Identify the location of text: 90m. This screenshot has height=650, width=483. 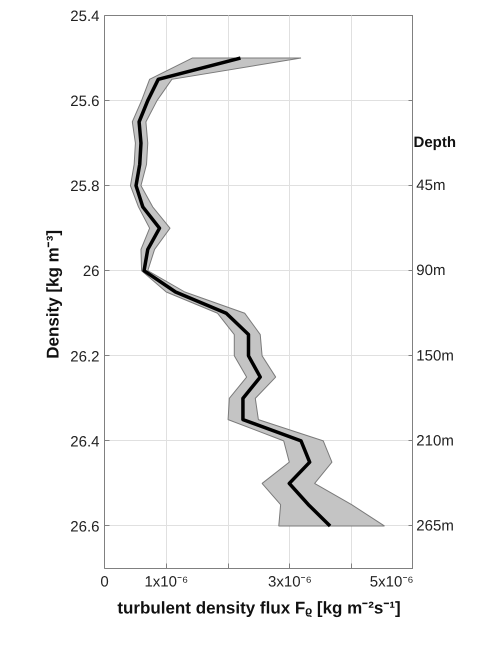
(431, 271).